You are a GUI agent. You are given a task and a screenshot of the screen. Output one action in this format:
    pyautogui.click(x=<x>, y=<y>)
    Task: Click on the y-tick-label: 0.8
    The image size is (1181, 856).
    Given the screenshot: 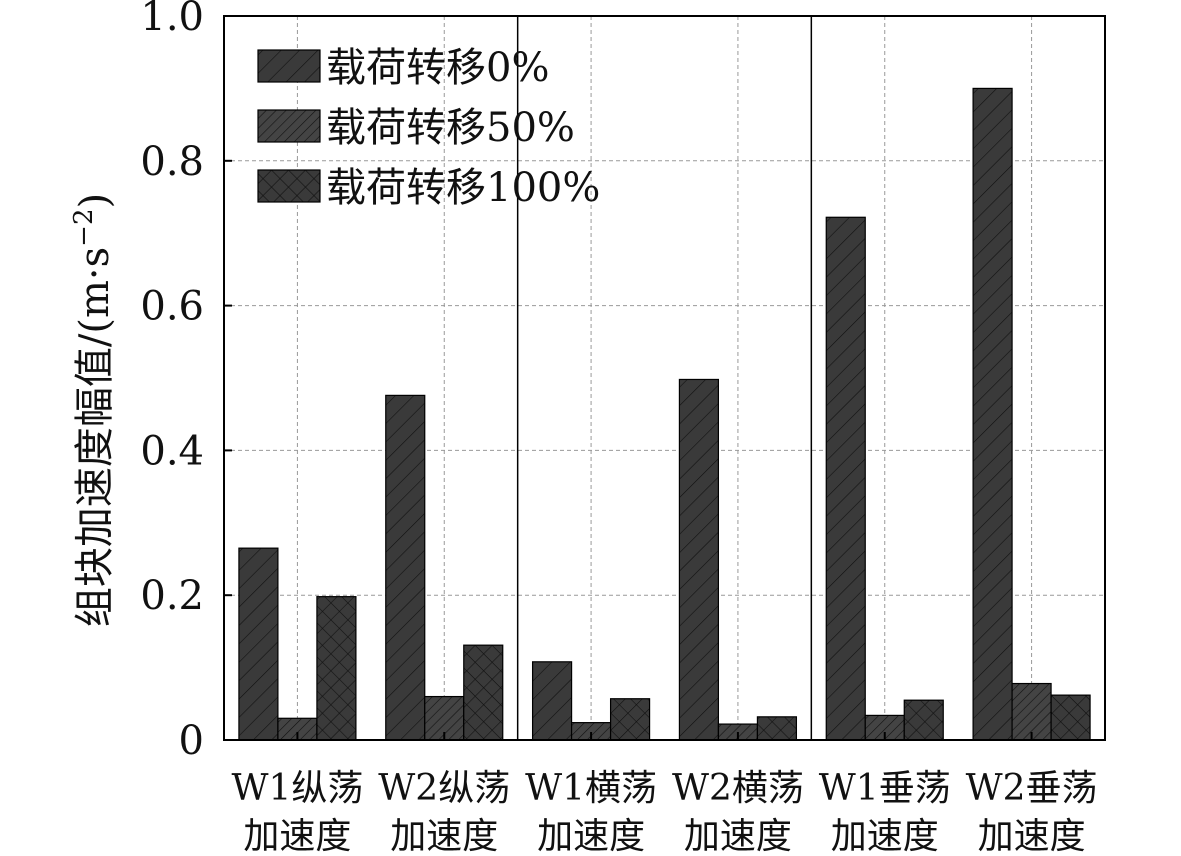 What is the action you would take?
    pyautogui.click(x=172, y=162)
    